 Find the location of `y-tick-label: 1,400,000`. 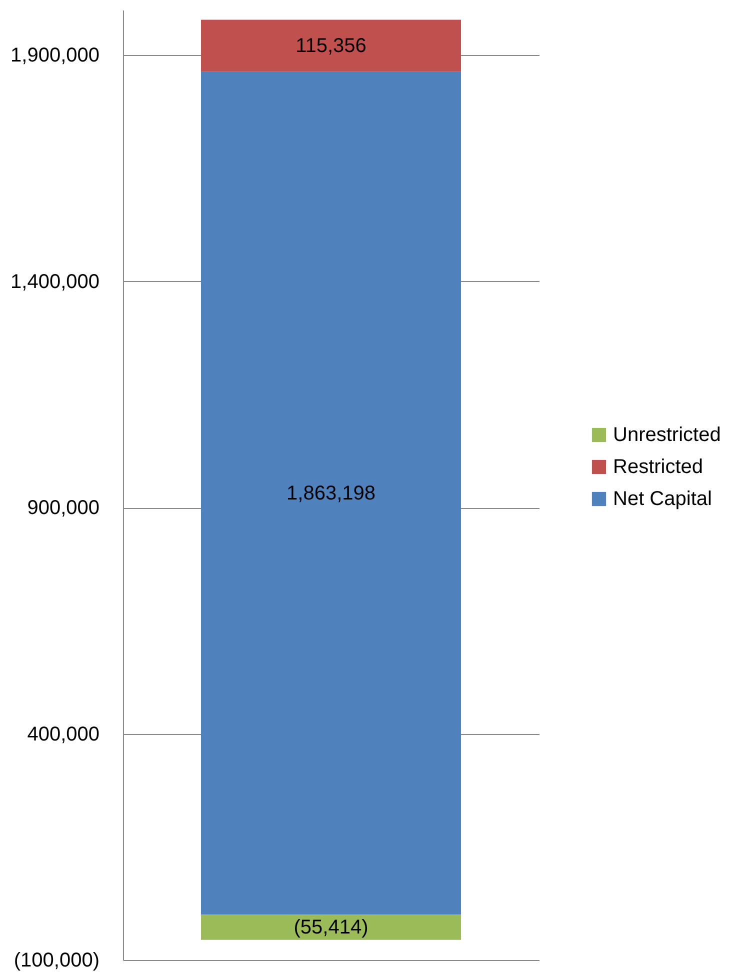

y-tick-label: 1,400,000 is located at coordinates (55, 281).